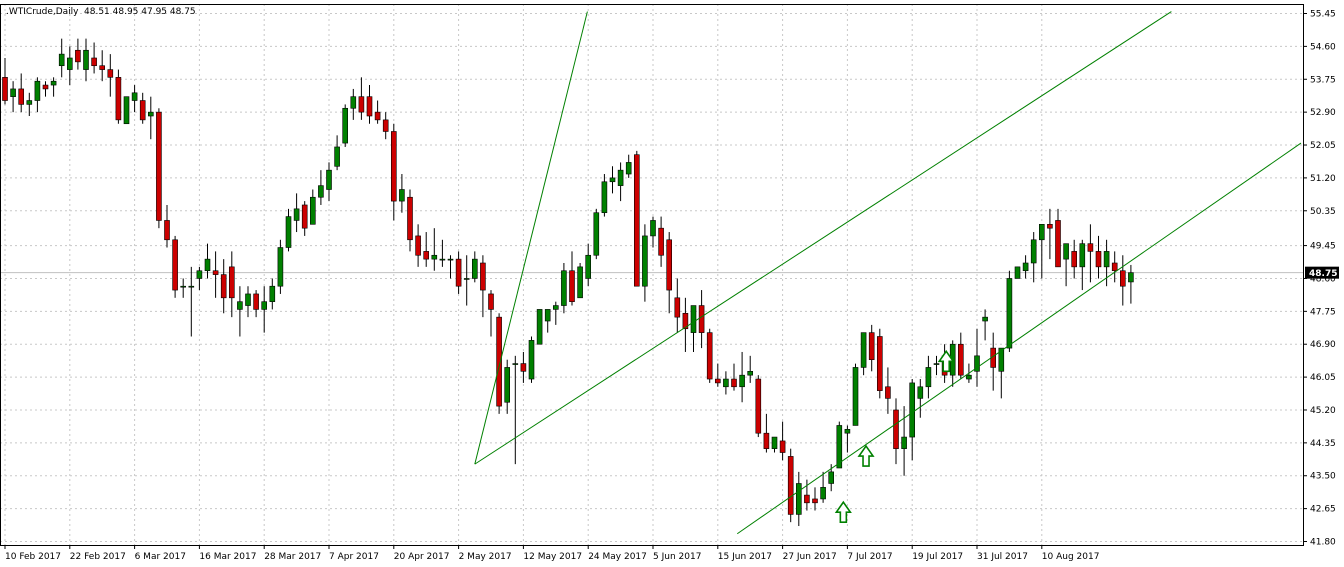 The image size is (1344, 567). What do you see at coordinates (1323, 312) in the screenshot?
I see `y-tick-label: 47.75` at bounding box center [1323, 312].